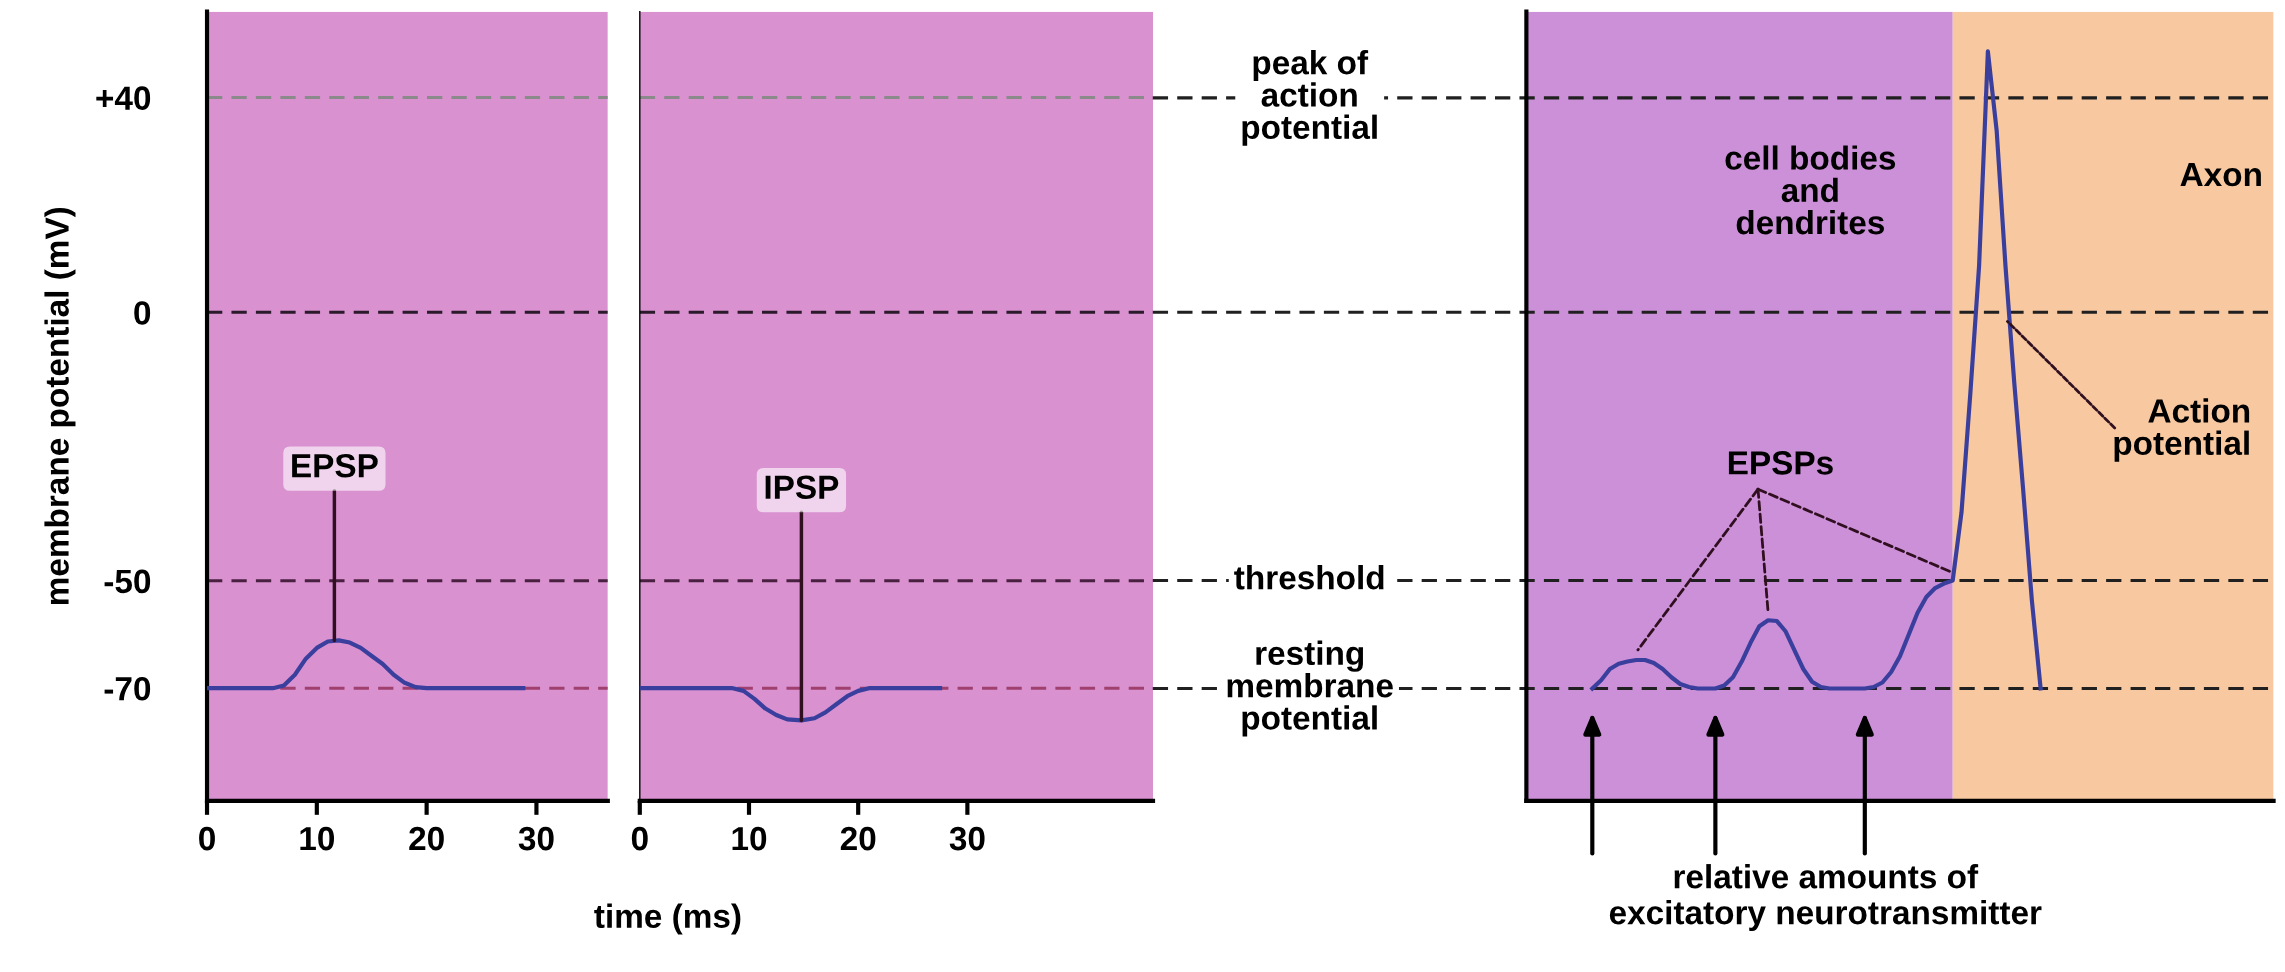  What do you see at coordinates (1810, 190) in the screenshot?
I see `annotation: cell bodies and dendrites` at bounding box center [1810, 190].